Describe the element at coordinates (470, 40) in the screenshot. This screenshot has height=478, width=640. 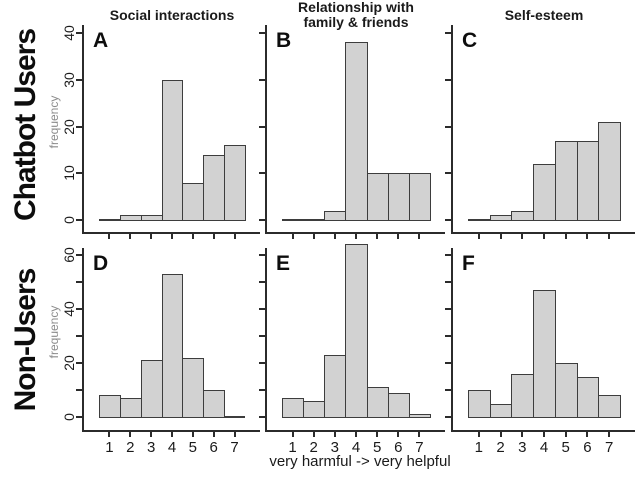
I see `panel-letter-C: C` at that location.